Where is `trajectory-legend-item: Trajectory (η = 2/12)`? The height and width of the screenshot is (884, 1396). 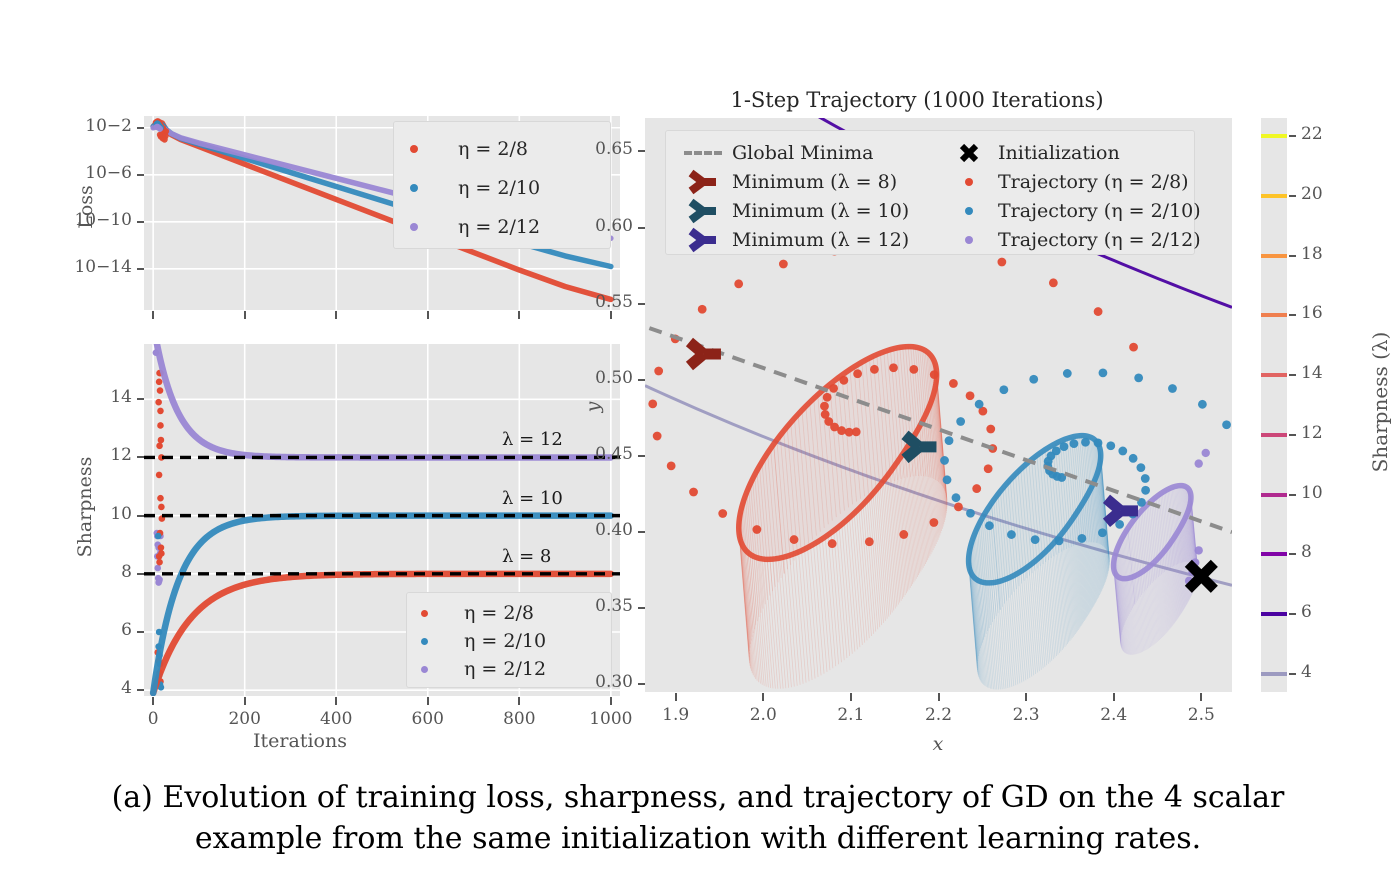 trajectory-legend-item: Trajectory (η = 2/12) is located at coordinates (1073, 239).